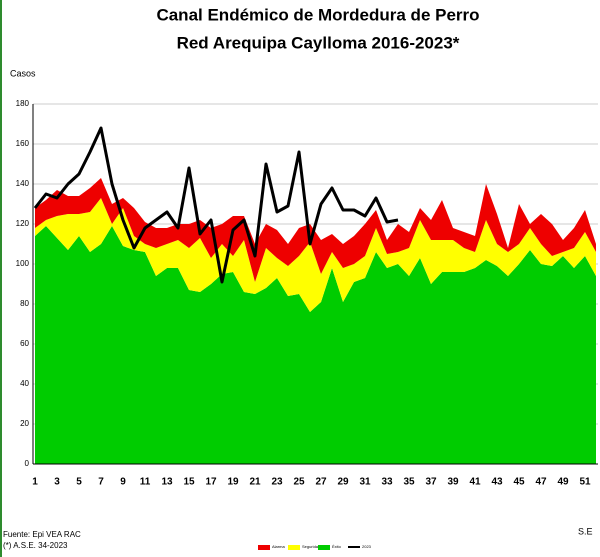 The image size is (600, 557). What do you see at coordinates (541, 482) in the screenshot?
I see `x-tick-label: 47` at bounding box center [541, 482].